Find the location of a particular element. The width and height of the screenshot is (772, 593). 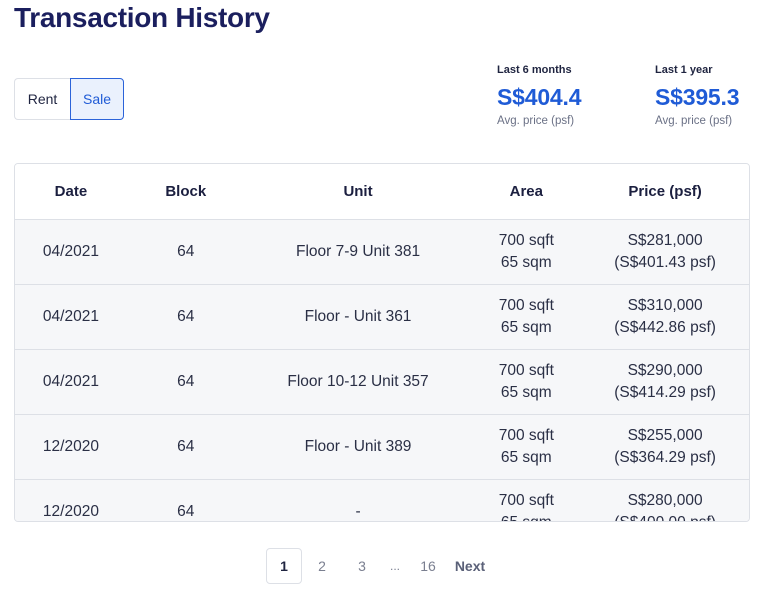

stat-value: S$404.4 is located at coordinates (539, 97).